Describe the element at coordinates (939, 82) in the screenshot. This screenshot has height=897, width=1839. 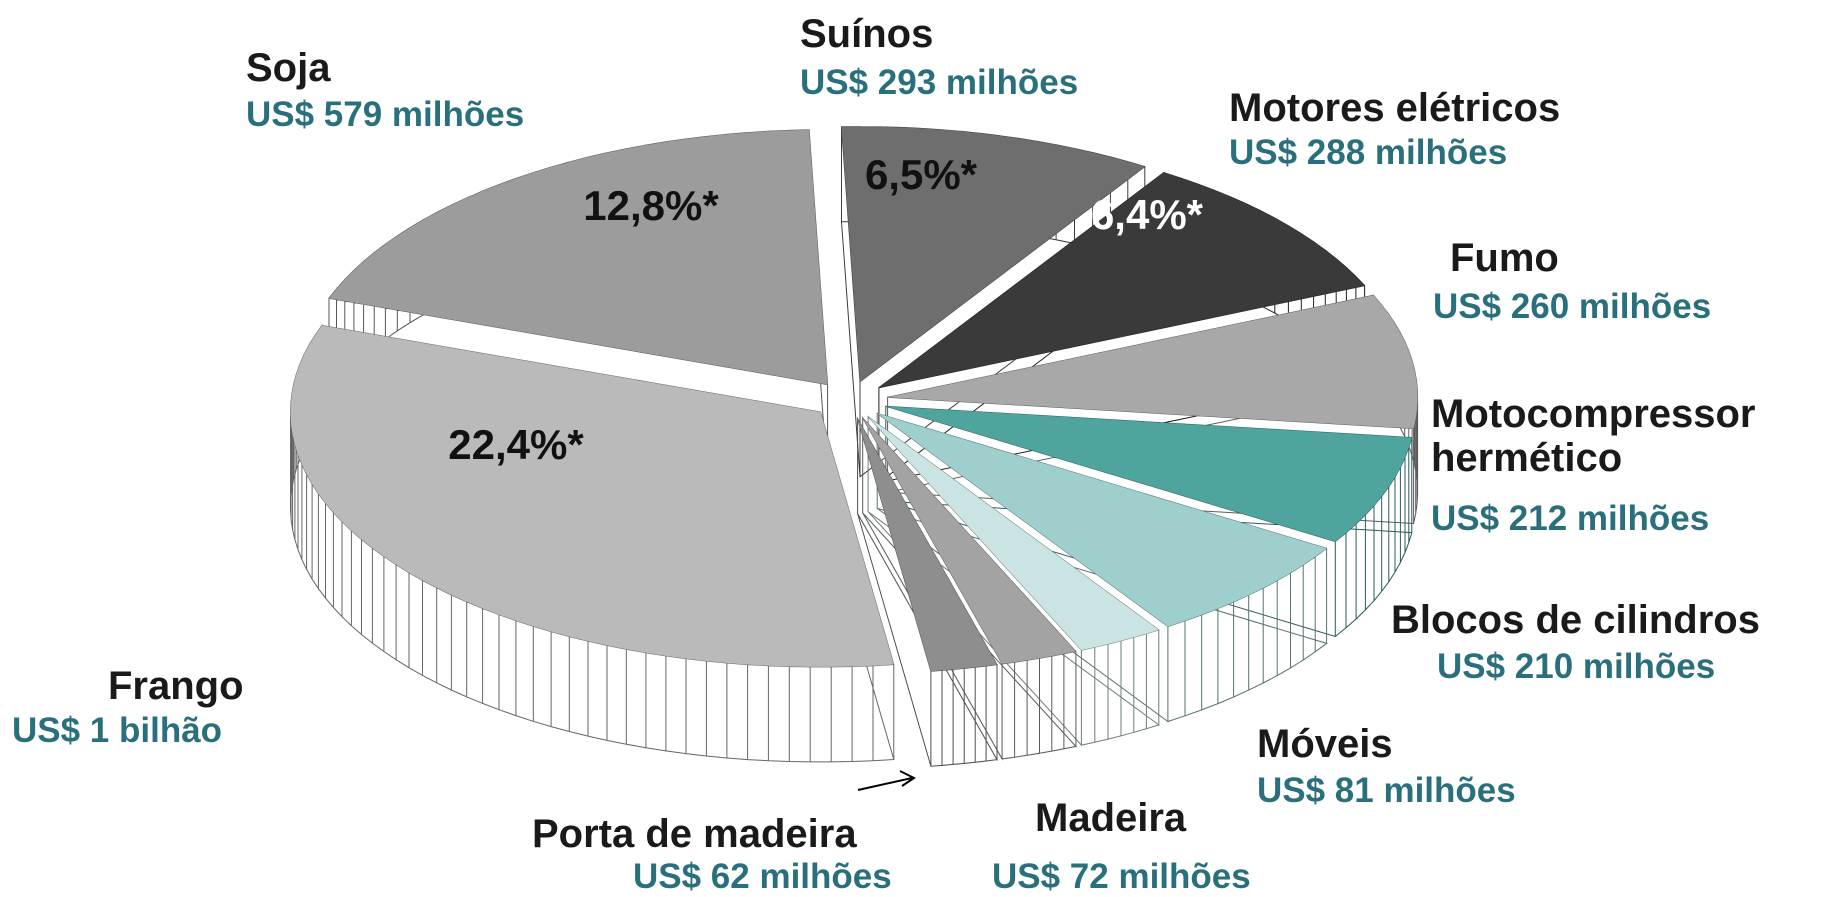
I see `value-label: US$ 293 milhões` at that location.